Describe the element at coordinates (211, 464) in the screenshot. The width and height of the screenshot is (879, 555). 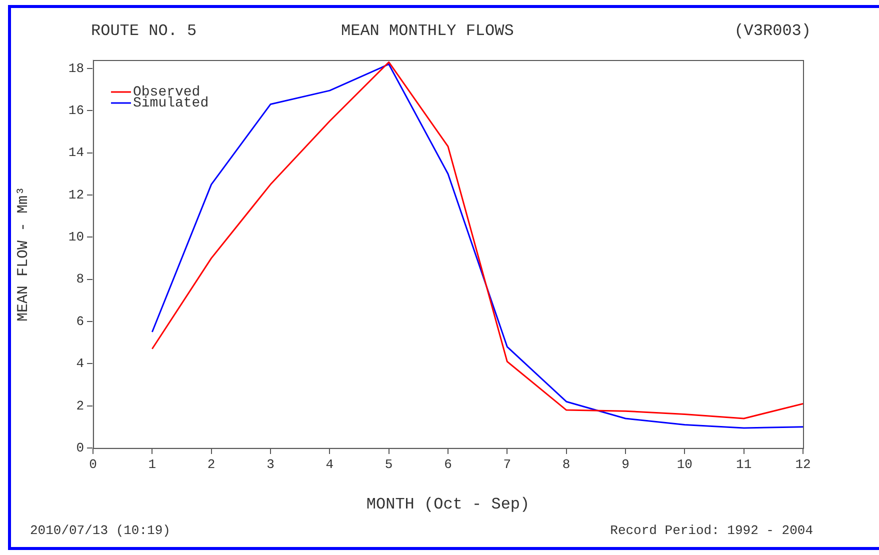
I see `x-tick-label: 2` at that location.